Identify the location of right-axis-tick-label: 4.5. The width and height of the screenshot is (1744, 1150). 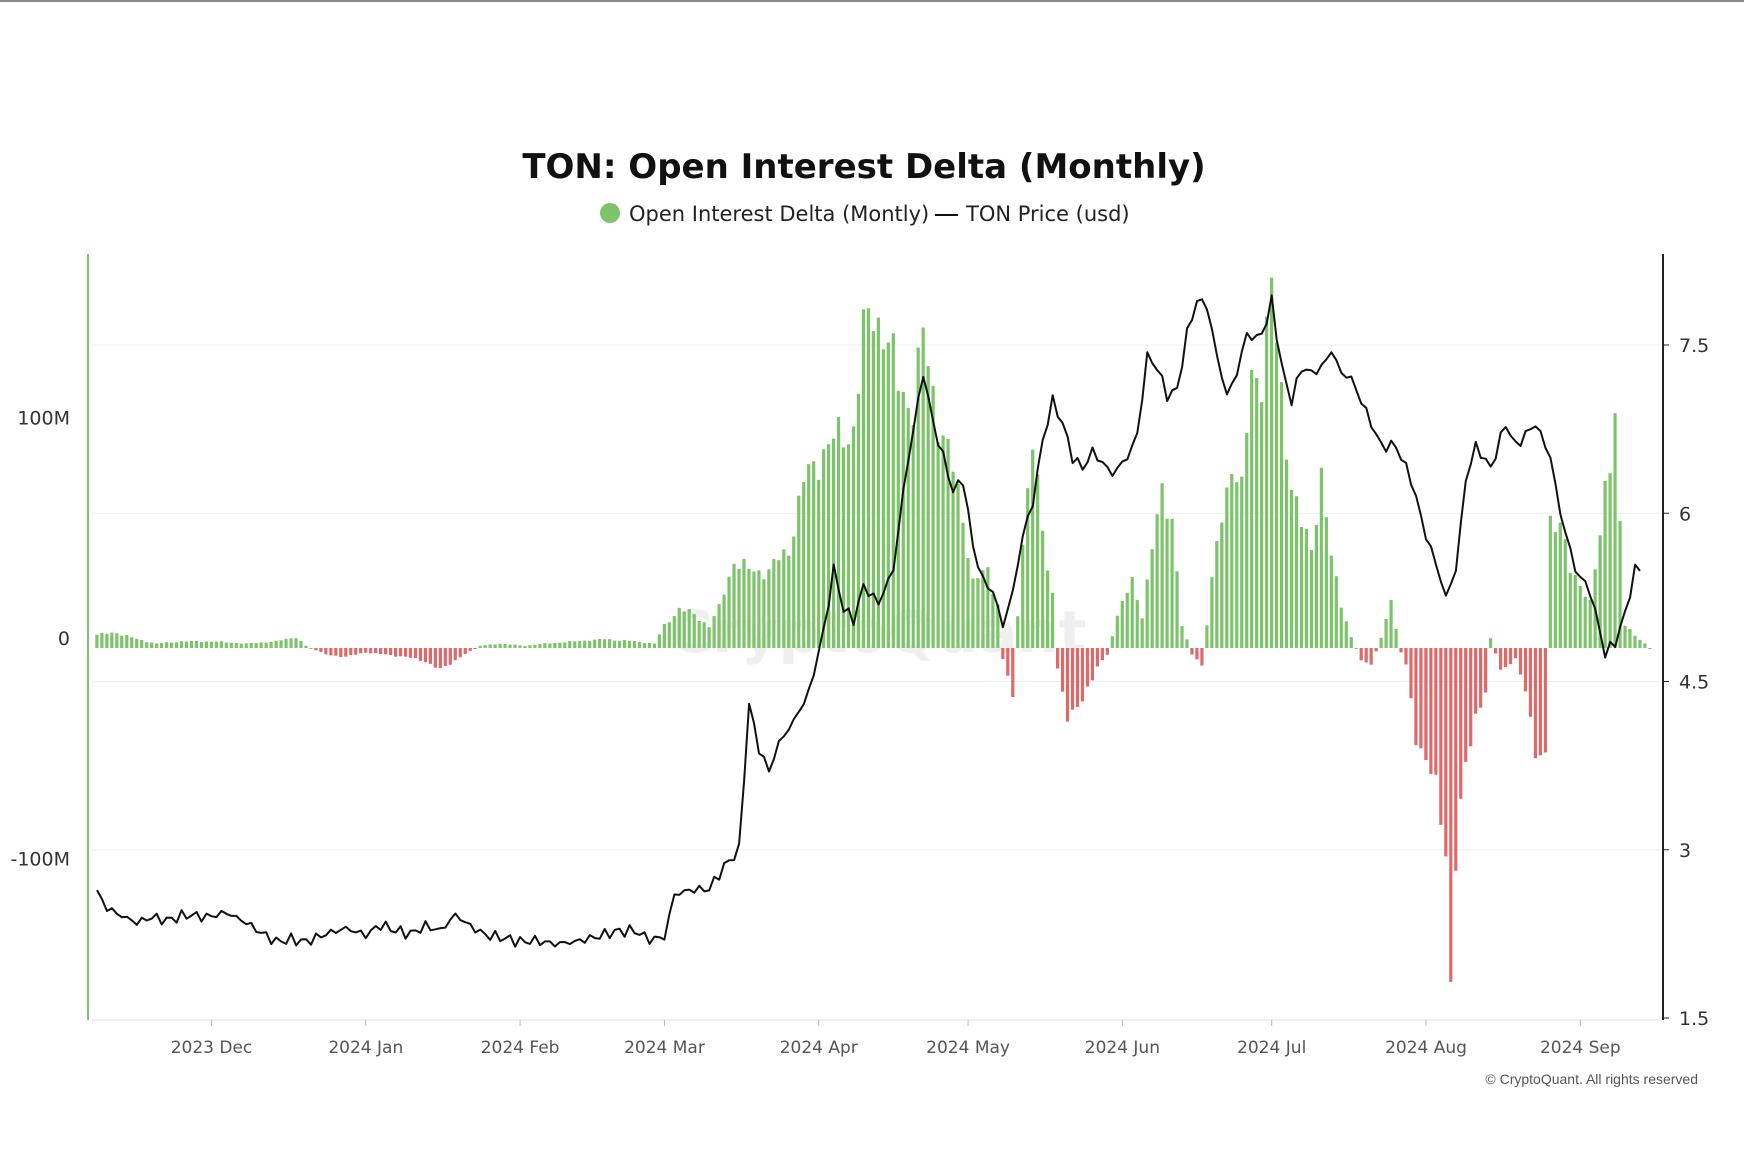
(1694, 683).